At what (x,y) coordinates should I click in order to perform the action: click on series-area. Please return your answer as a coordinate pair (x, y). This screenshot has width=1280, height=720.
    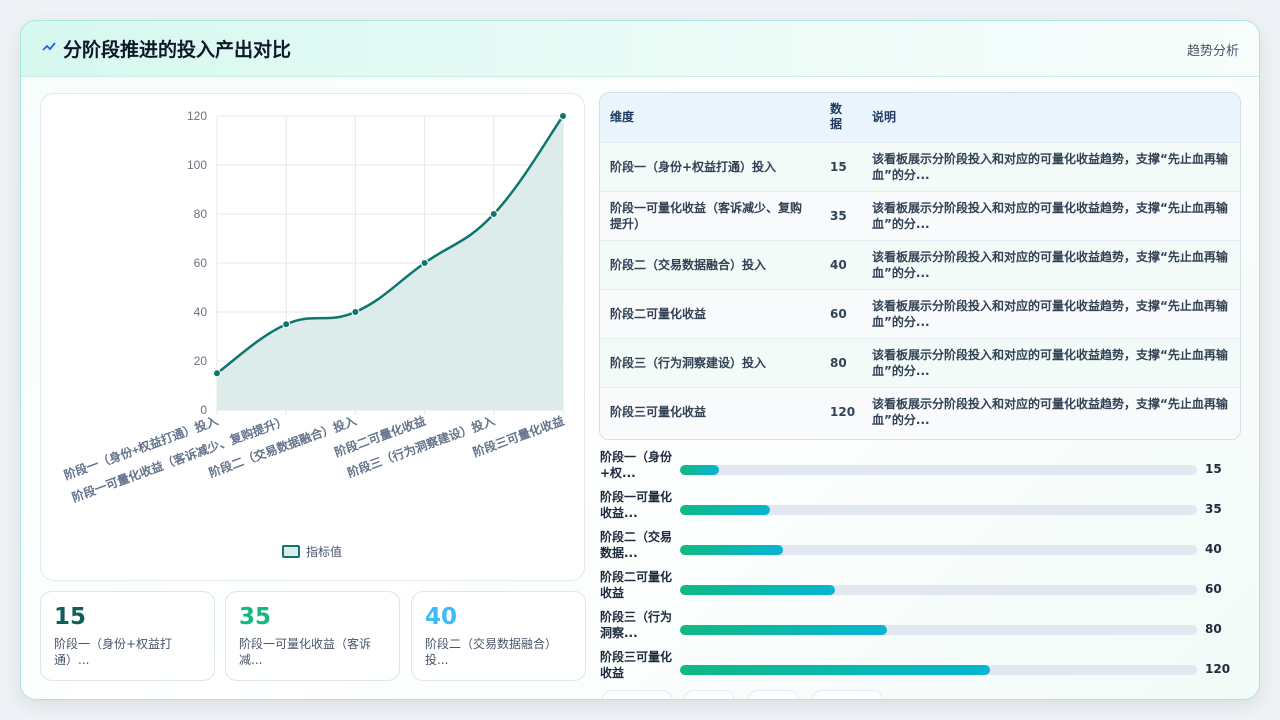
    Looking at the image, I should click on (390, 263).